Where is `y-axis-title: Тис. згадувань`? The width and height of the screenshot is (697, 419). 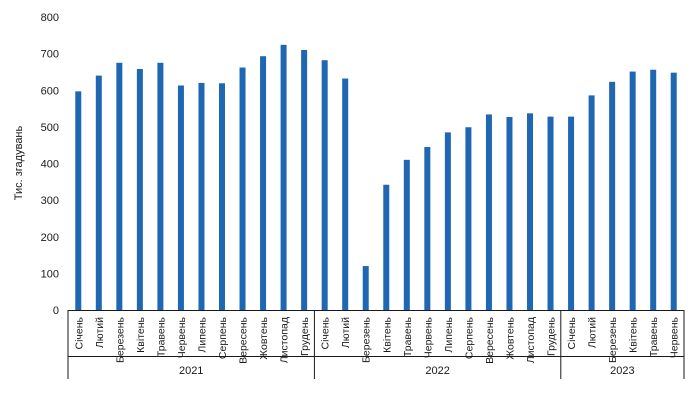 y-axis-title: Тис. згадувань is located at coordinates (19, 162).